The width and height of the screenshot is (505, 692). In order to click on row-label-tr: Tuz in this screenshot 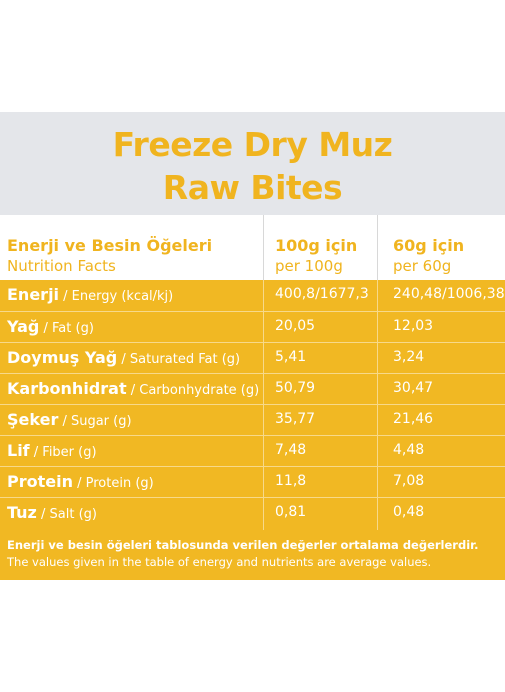, I will do `click(22, 512)`.